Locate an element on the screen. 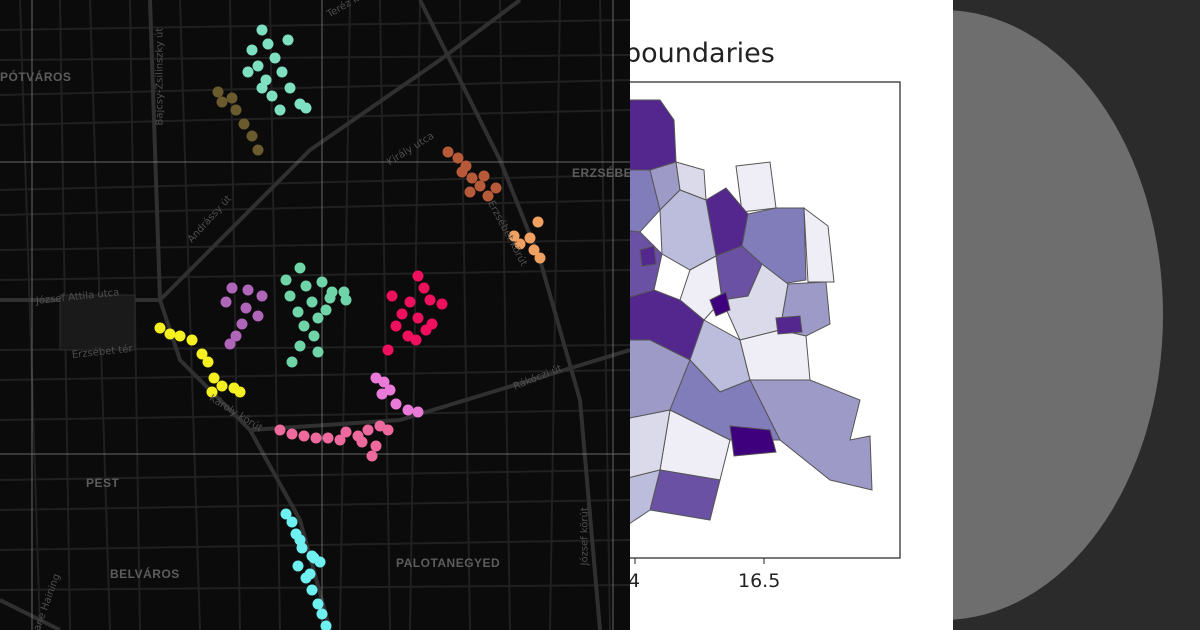  boundary-polygons is located at coordinates (751, 311).